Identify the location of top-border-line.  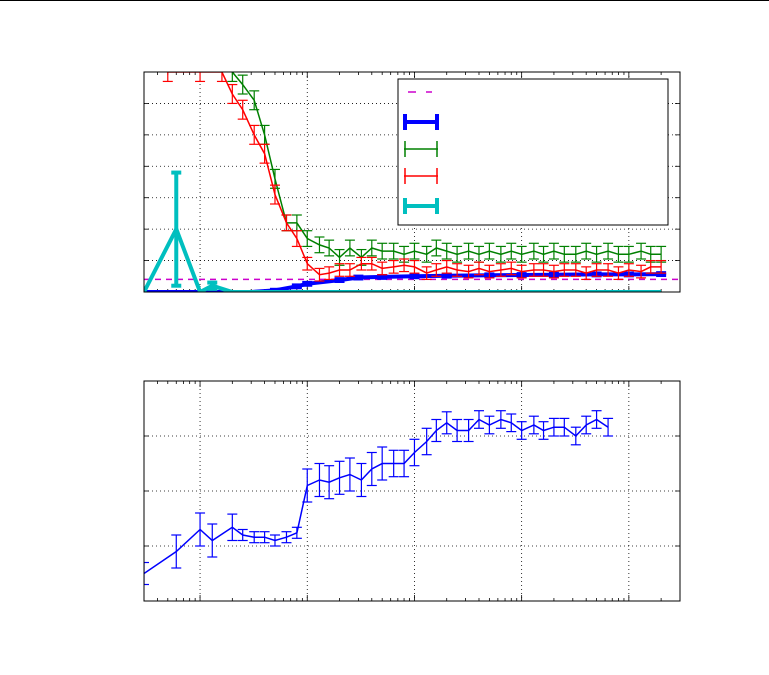
(384, 0).